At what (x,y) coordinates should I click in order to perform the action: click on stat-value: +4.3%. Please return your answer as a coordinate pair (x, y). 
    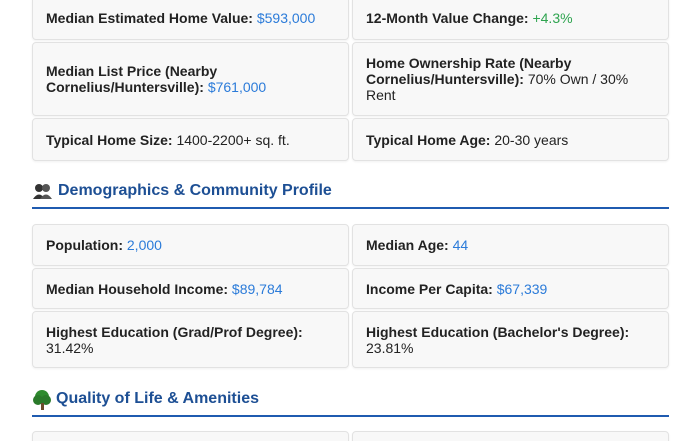
    Looking at the image, I should click on (552, 18).